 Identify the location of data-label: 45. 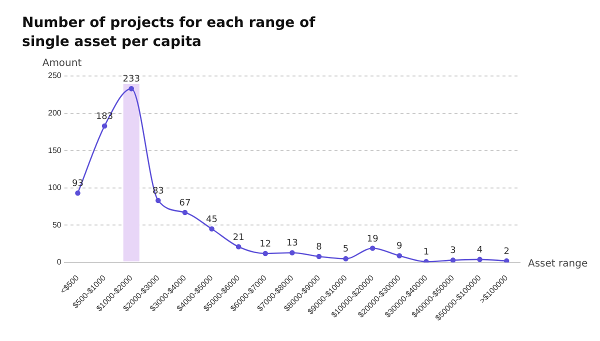
(212, 219).